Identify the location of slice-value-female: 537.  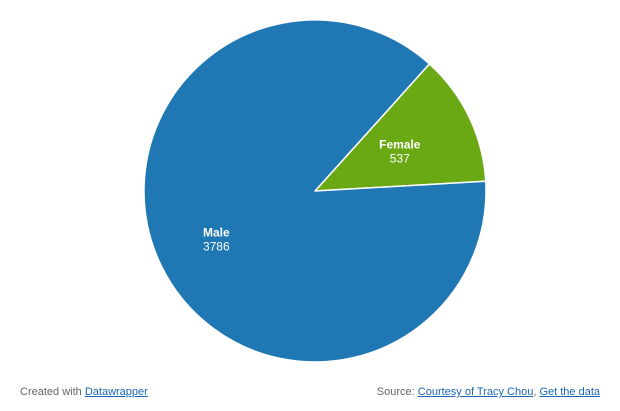
(400, 158).